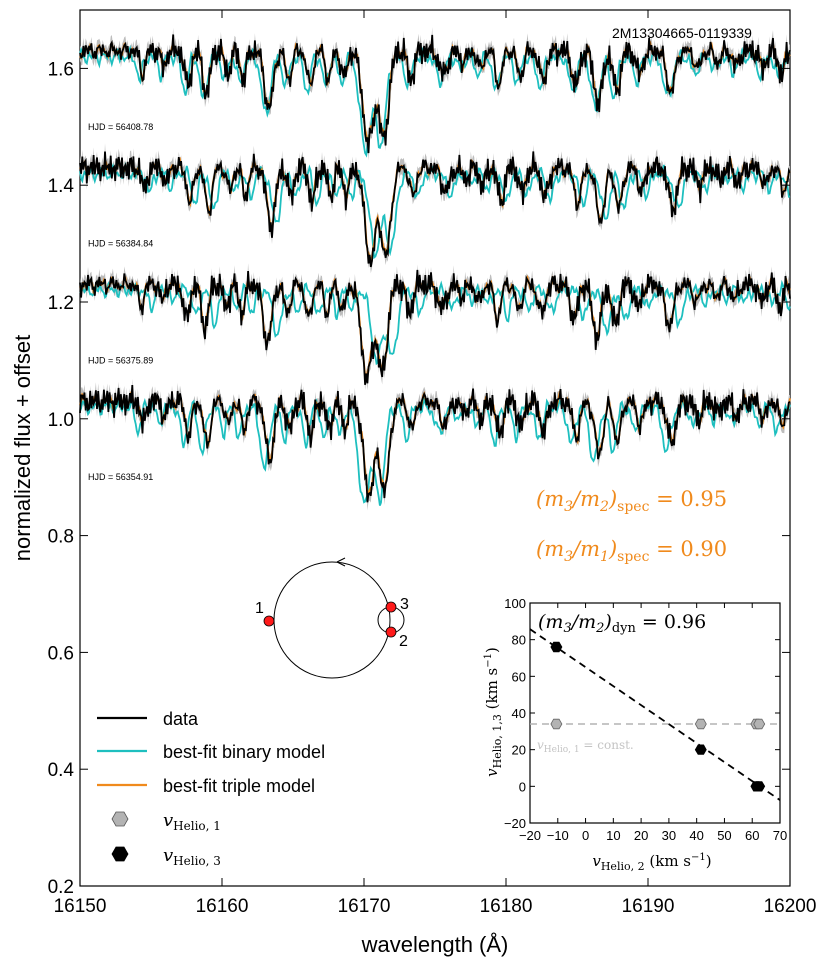  I want to click on inset-x-tick-label: −20, so click(530, 835).